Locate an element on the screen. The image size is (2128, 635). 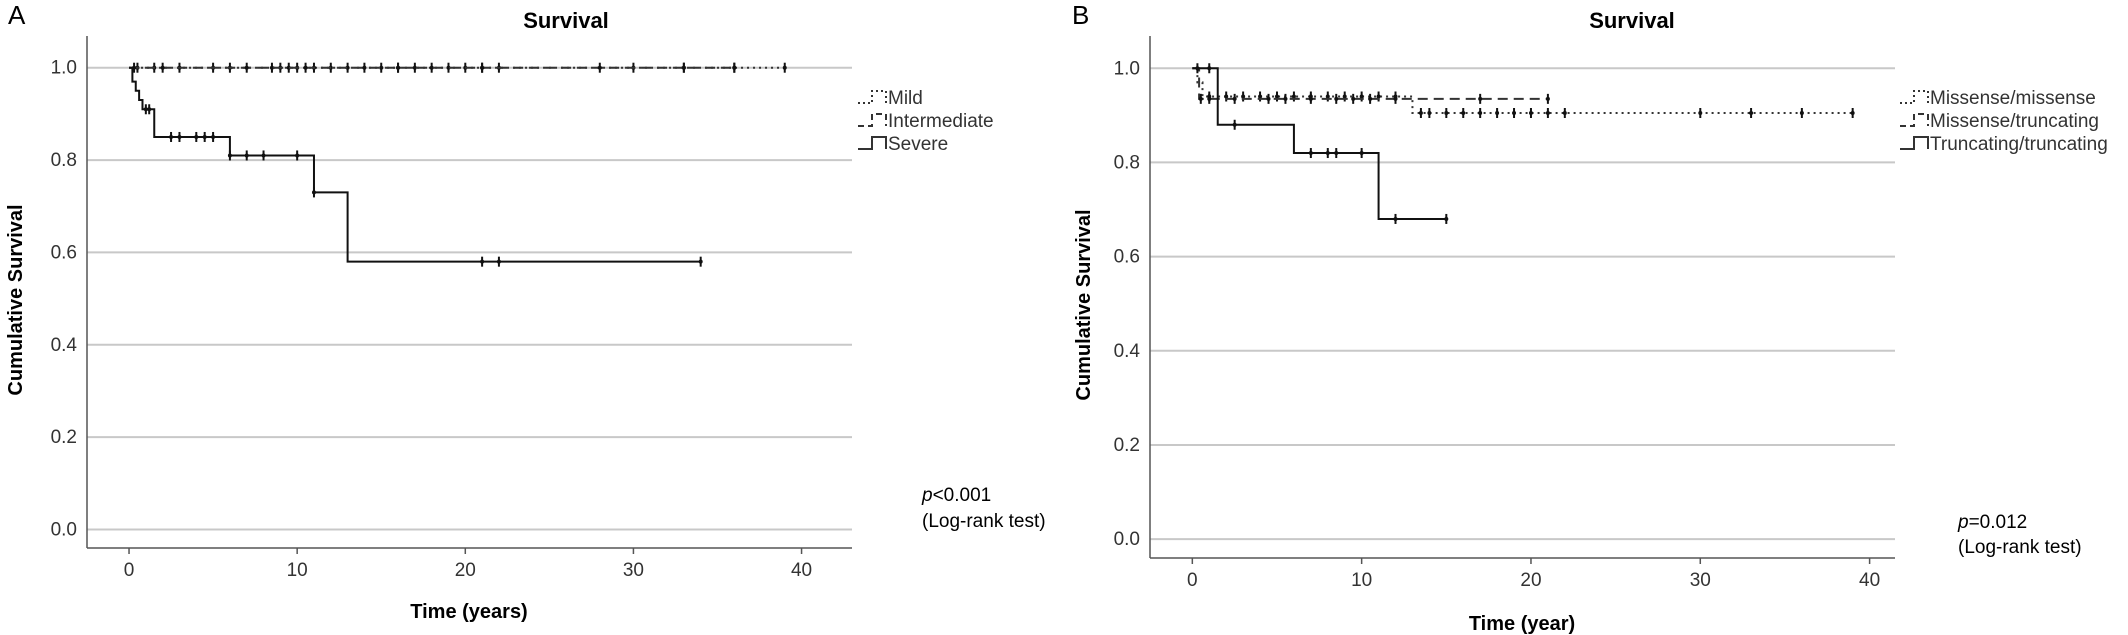
x-tick-label: 30 is located at coordinates (633, 570).